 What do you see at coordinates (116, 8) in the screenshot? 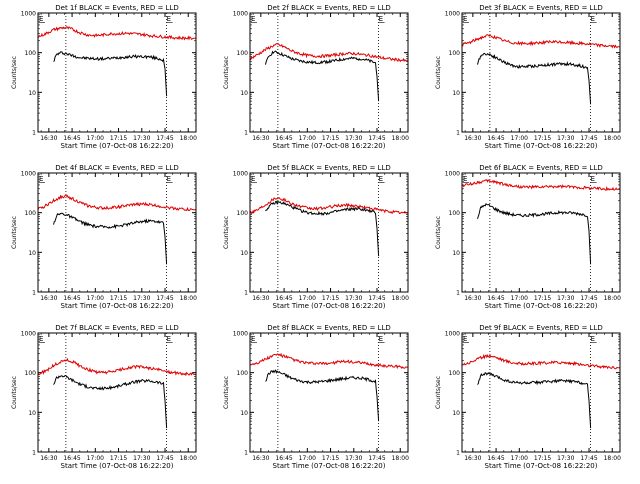
I see `panel-title: Det 1f BLACK = Events, RED = LLD` at bounding box center [116, 8].